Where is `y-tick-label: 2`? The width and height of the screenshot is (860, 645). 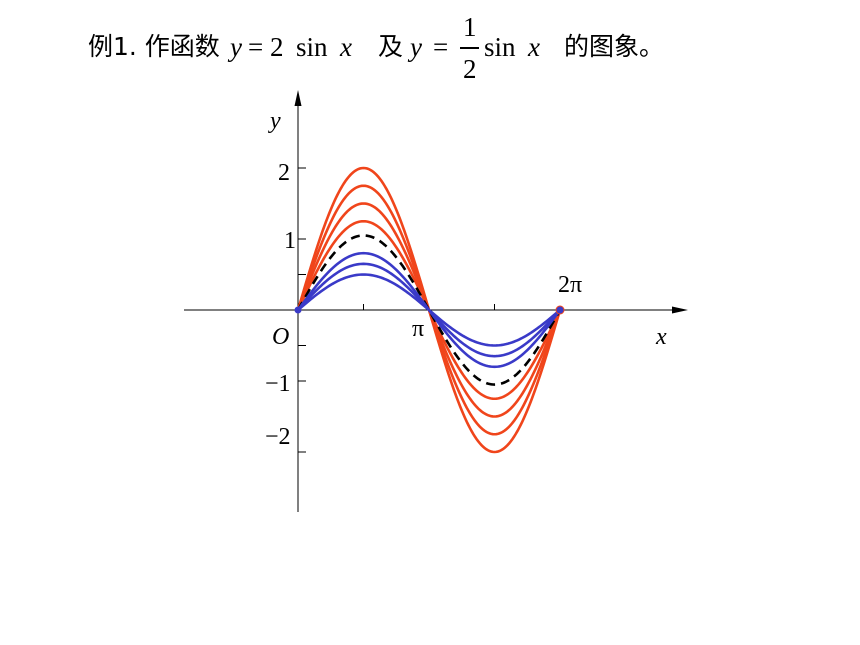 y-tick-label: 2 is located at coordinates (284, 173).